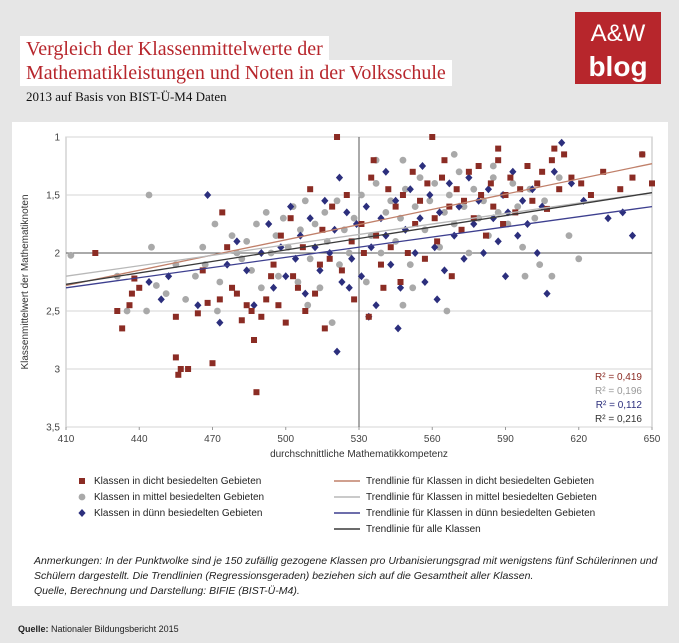 The image size is (679, 643). I want to click on x-axis-label: durchschnittliche Mathematikkompetenz, so click(359, 454).